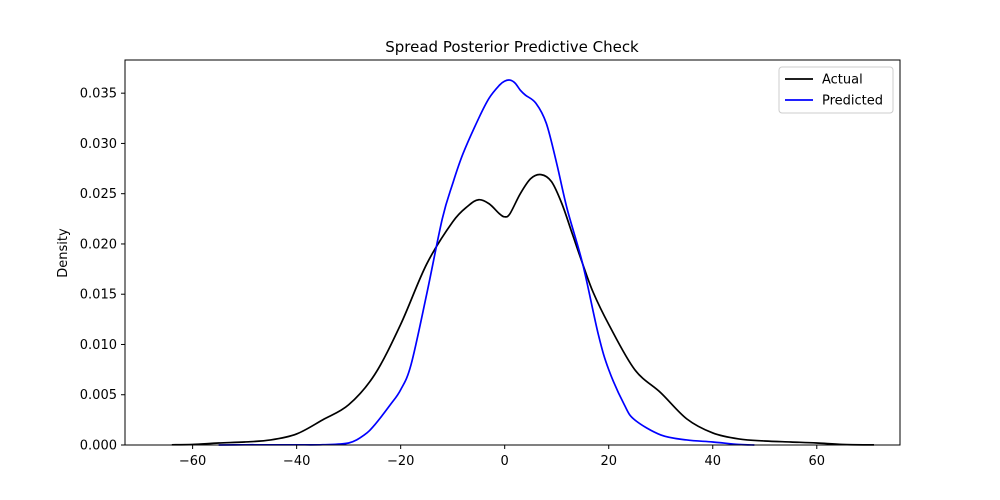 This screenshot has width=1000, height=500. Describe the element at coordinates (817, 461) in the screenshot. I see `x-tick-label: 60` at that location.